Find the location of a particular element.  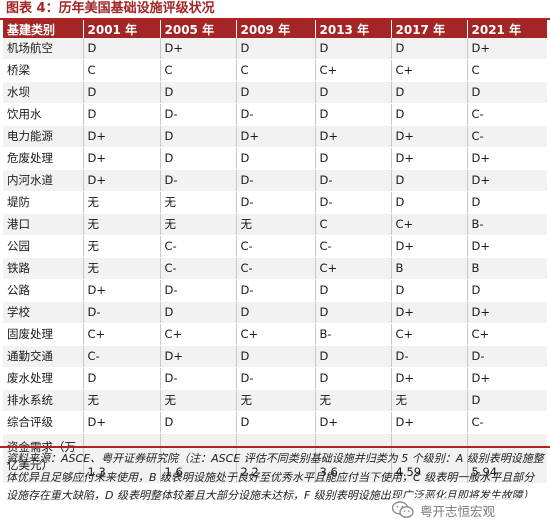

row-label: 机场航空 is located at coordinates (43, 49).